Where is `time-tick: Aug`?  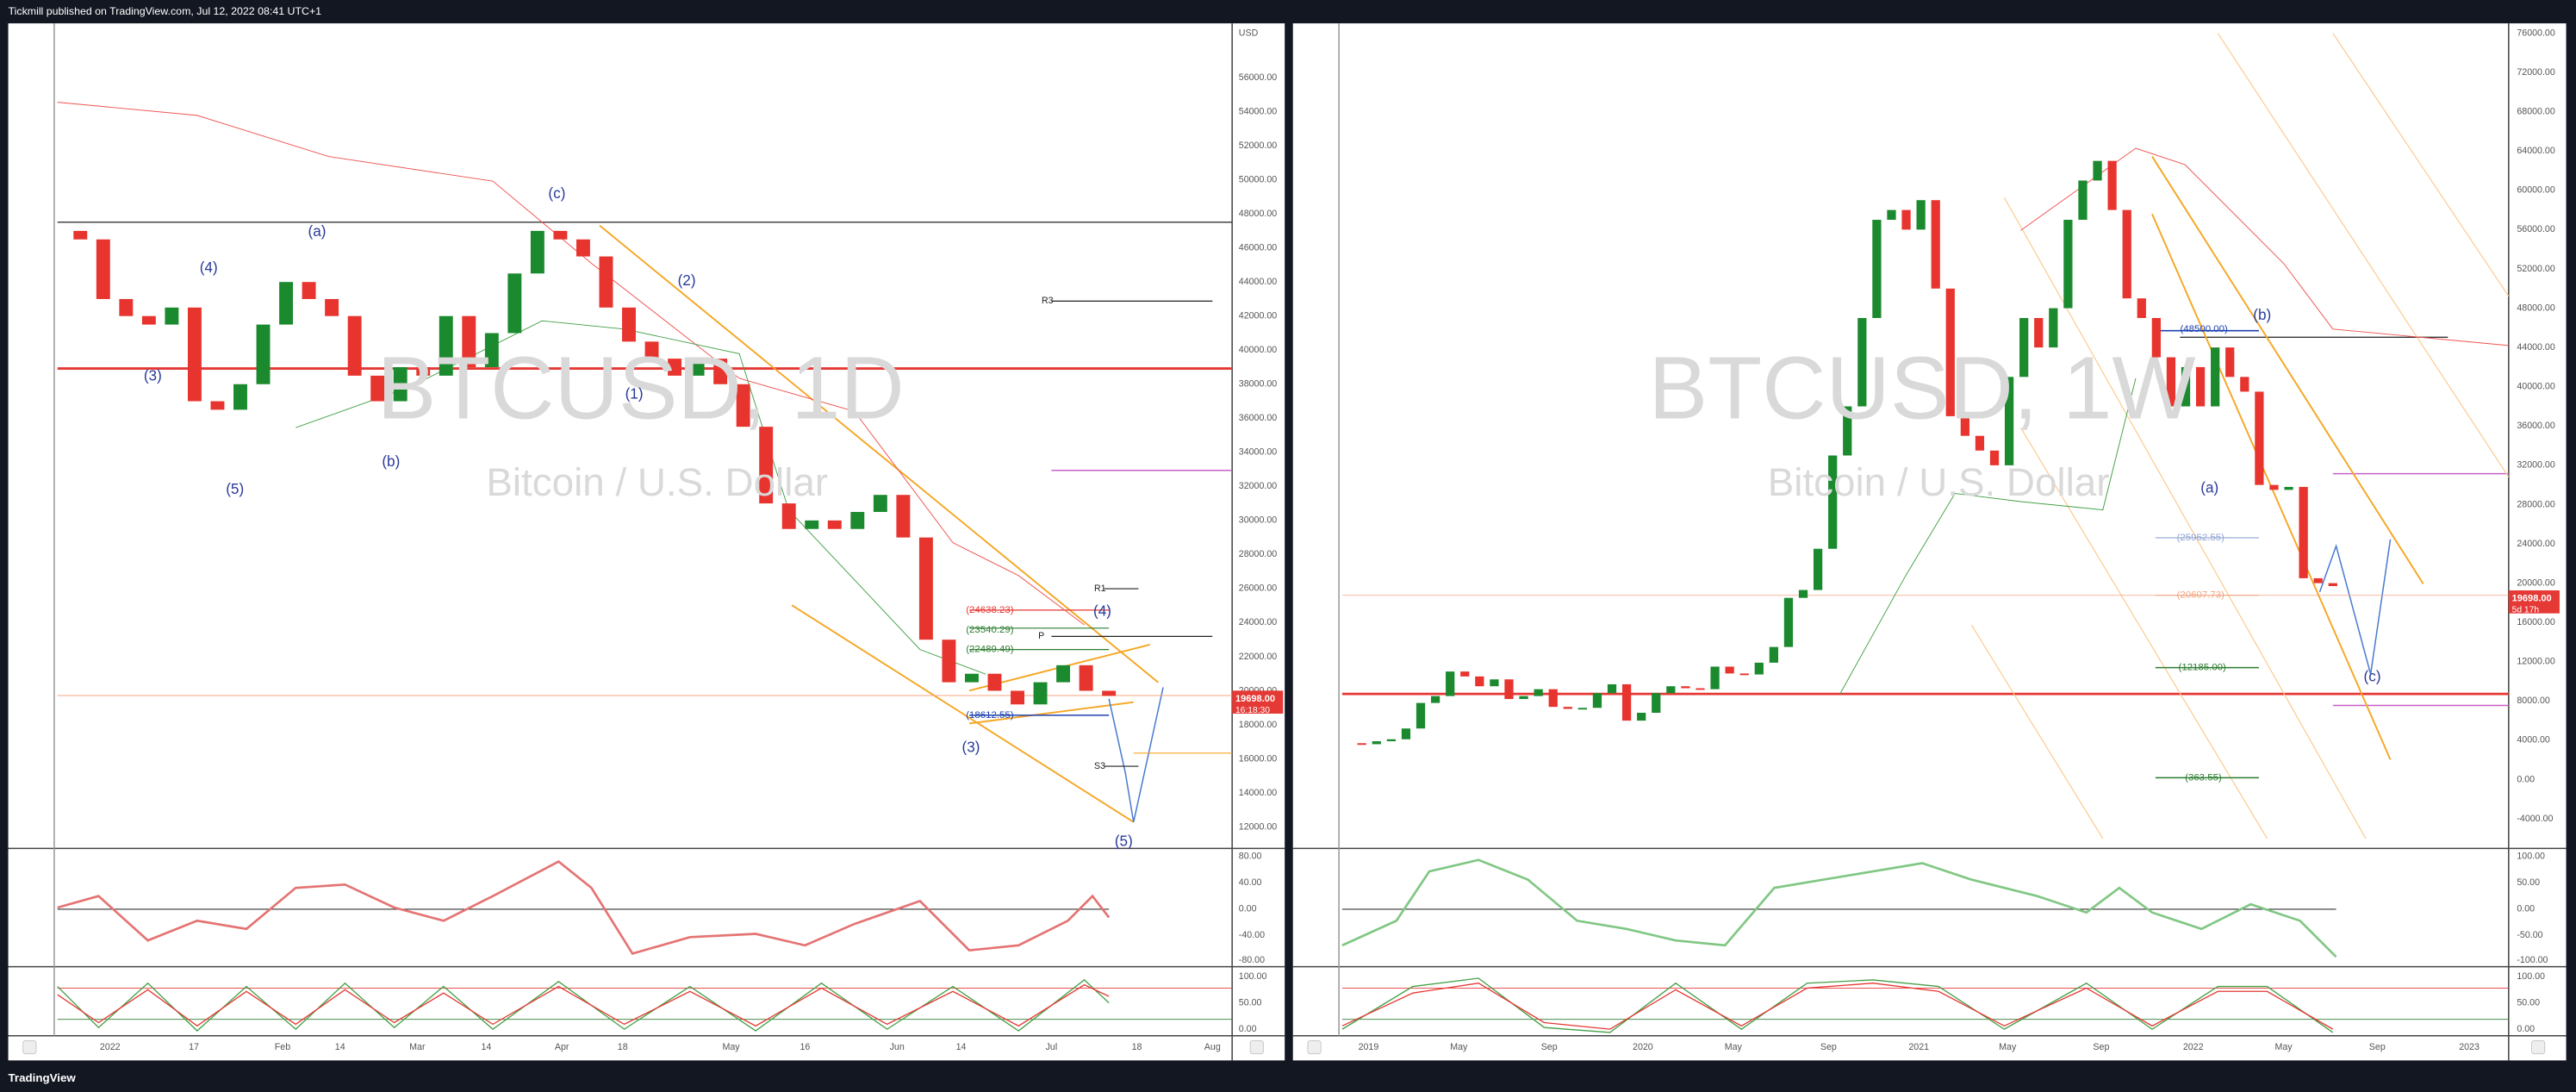 time-tick: Aug is located at coordinates (1213, 1047).